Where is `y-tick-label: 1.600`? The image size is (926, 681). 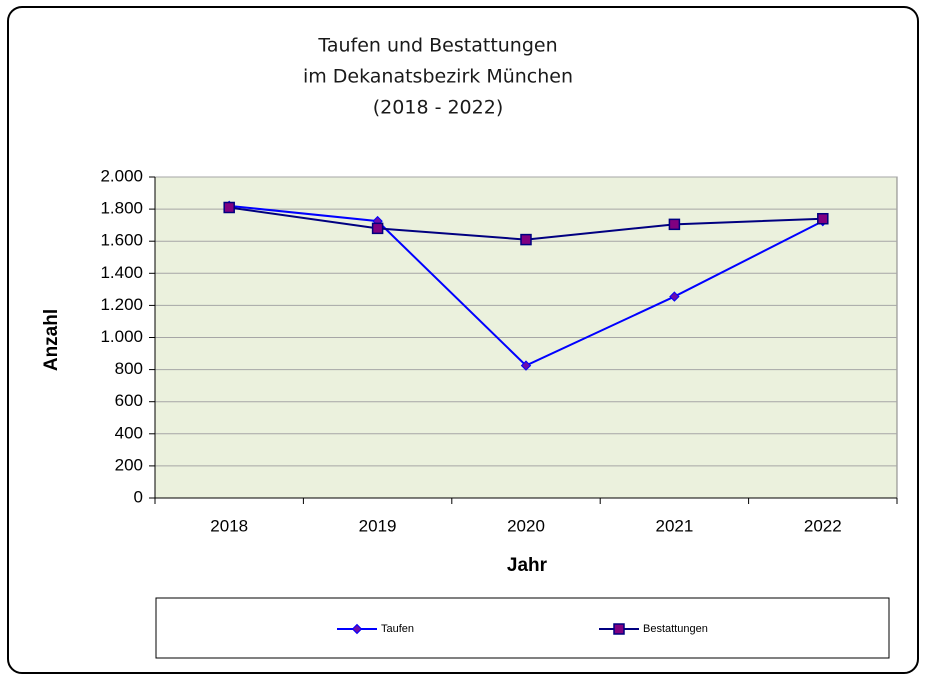
y-tick-label: 1.600 is located at coordinates (121, 240).